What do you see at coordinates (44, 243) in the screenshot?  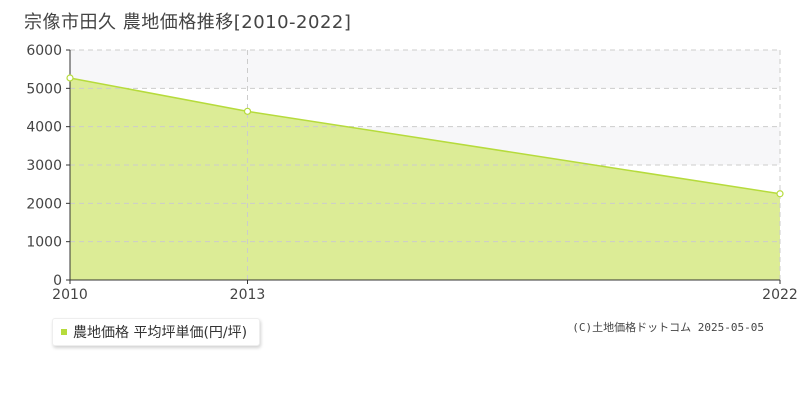 I see `y-tick-label: 1000` at bounding box center [44, 243].